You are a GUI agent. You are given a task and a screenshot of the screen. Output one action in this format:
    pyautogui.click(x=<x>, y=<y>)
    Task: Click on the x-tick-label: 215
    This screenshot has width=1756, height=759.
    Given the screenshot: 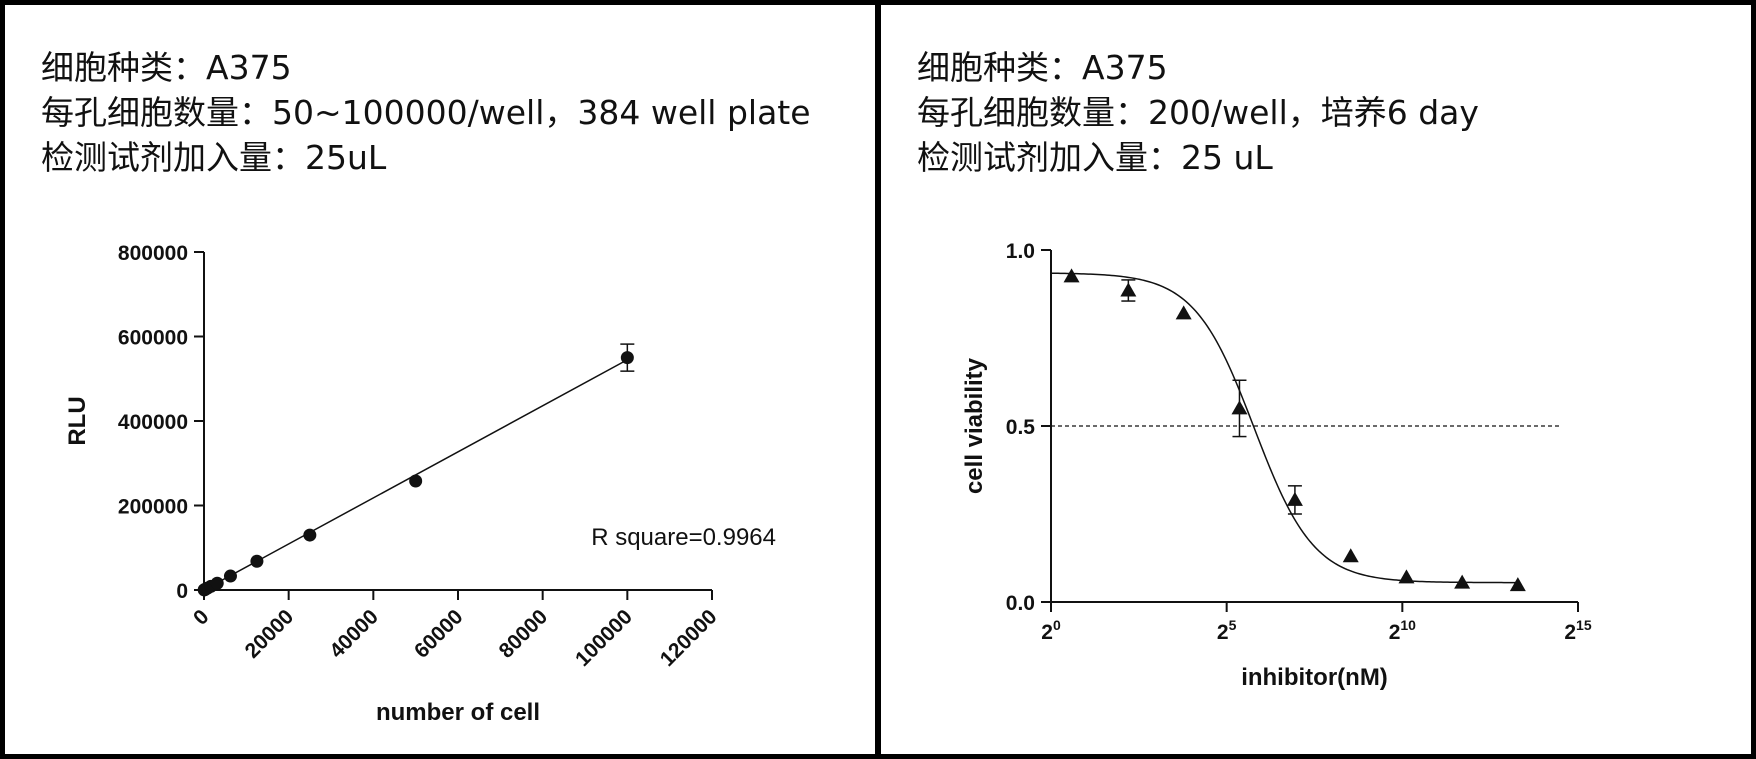 What is the action you would take?
    pyautogui.click(x=1577, y=630)
    